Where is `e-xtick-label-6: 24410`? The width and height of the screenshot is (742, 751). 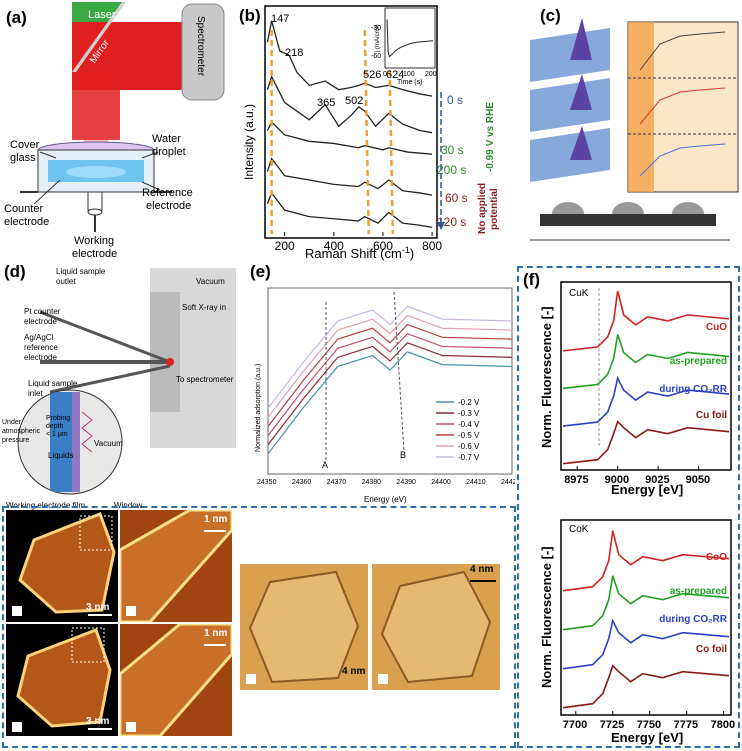
e-xtick-label-6: 24410 is located at coordinates (476, 482).